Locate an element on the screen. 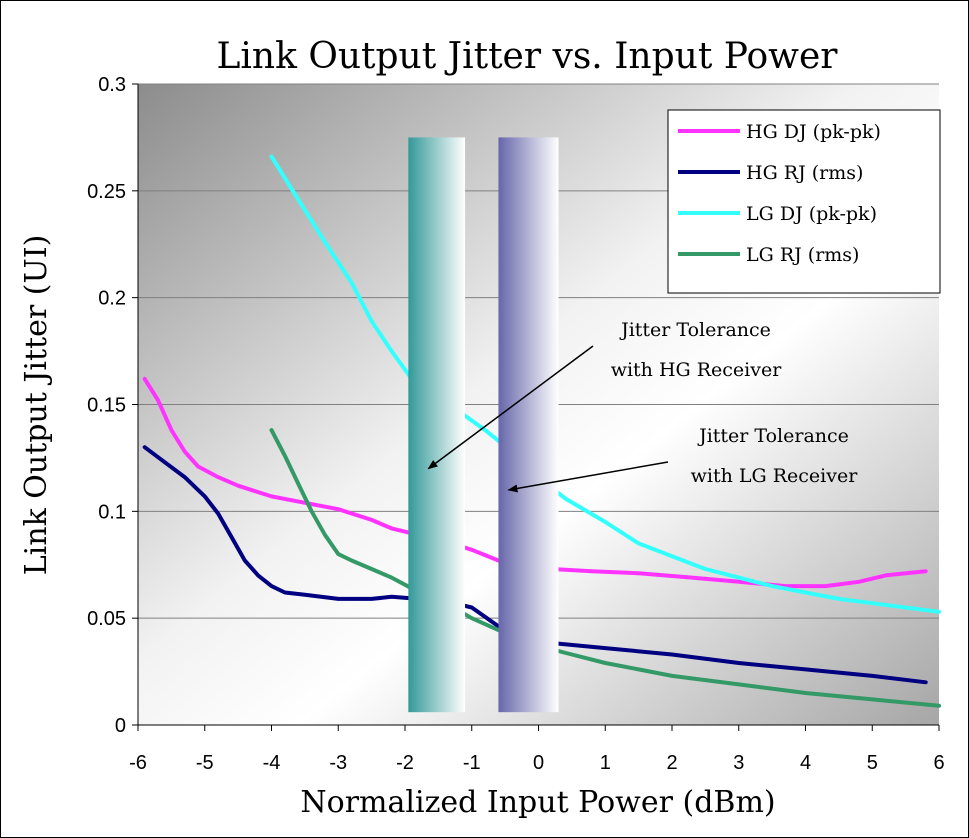 The width and height of the screenshot is (969, 838). legend-label-0: HG DJ (pk-pk) is located at coordinates (813, 132).